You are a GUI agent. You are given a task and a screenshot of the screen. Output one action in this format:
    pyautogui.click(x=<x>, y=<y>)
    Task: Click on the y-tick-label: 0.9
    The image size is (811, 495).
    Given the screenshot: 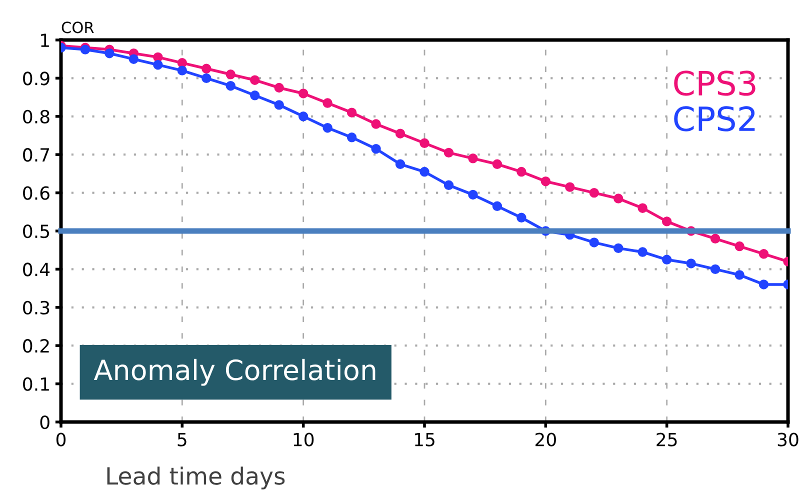 What is the action you would take?
    pyautogui.click(x=36, y=79)
    